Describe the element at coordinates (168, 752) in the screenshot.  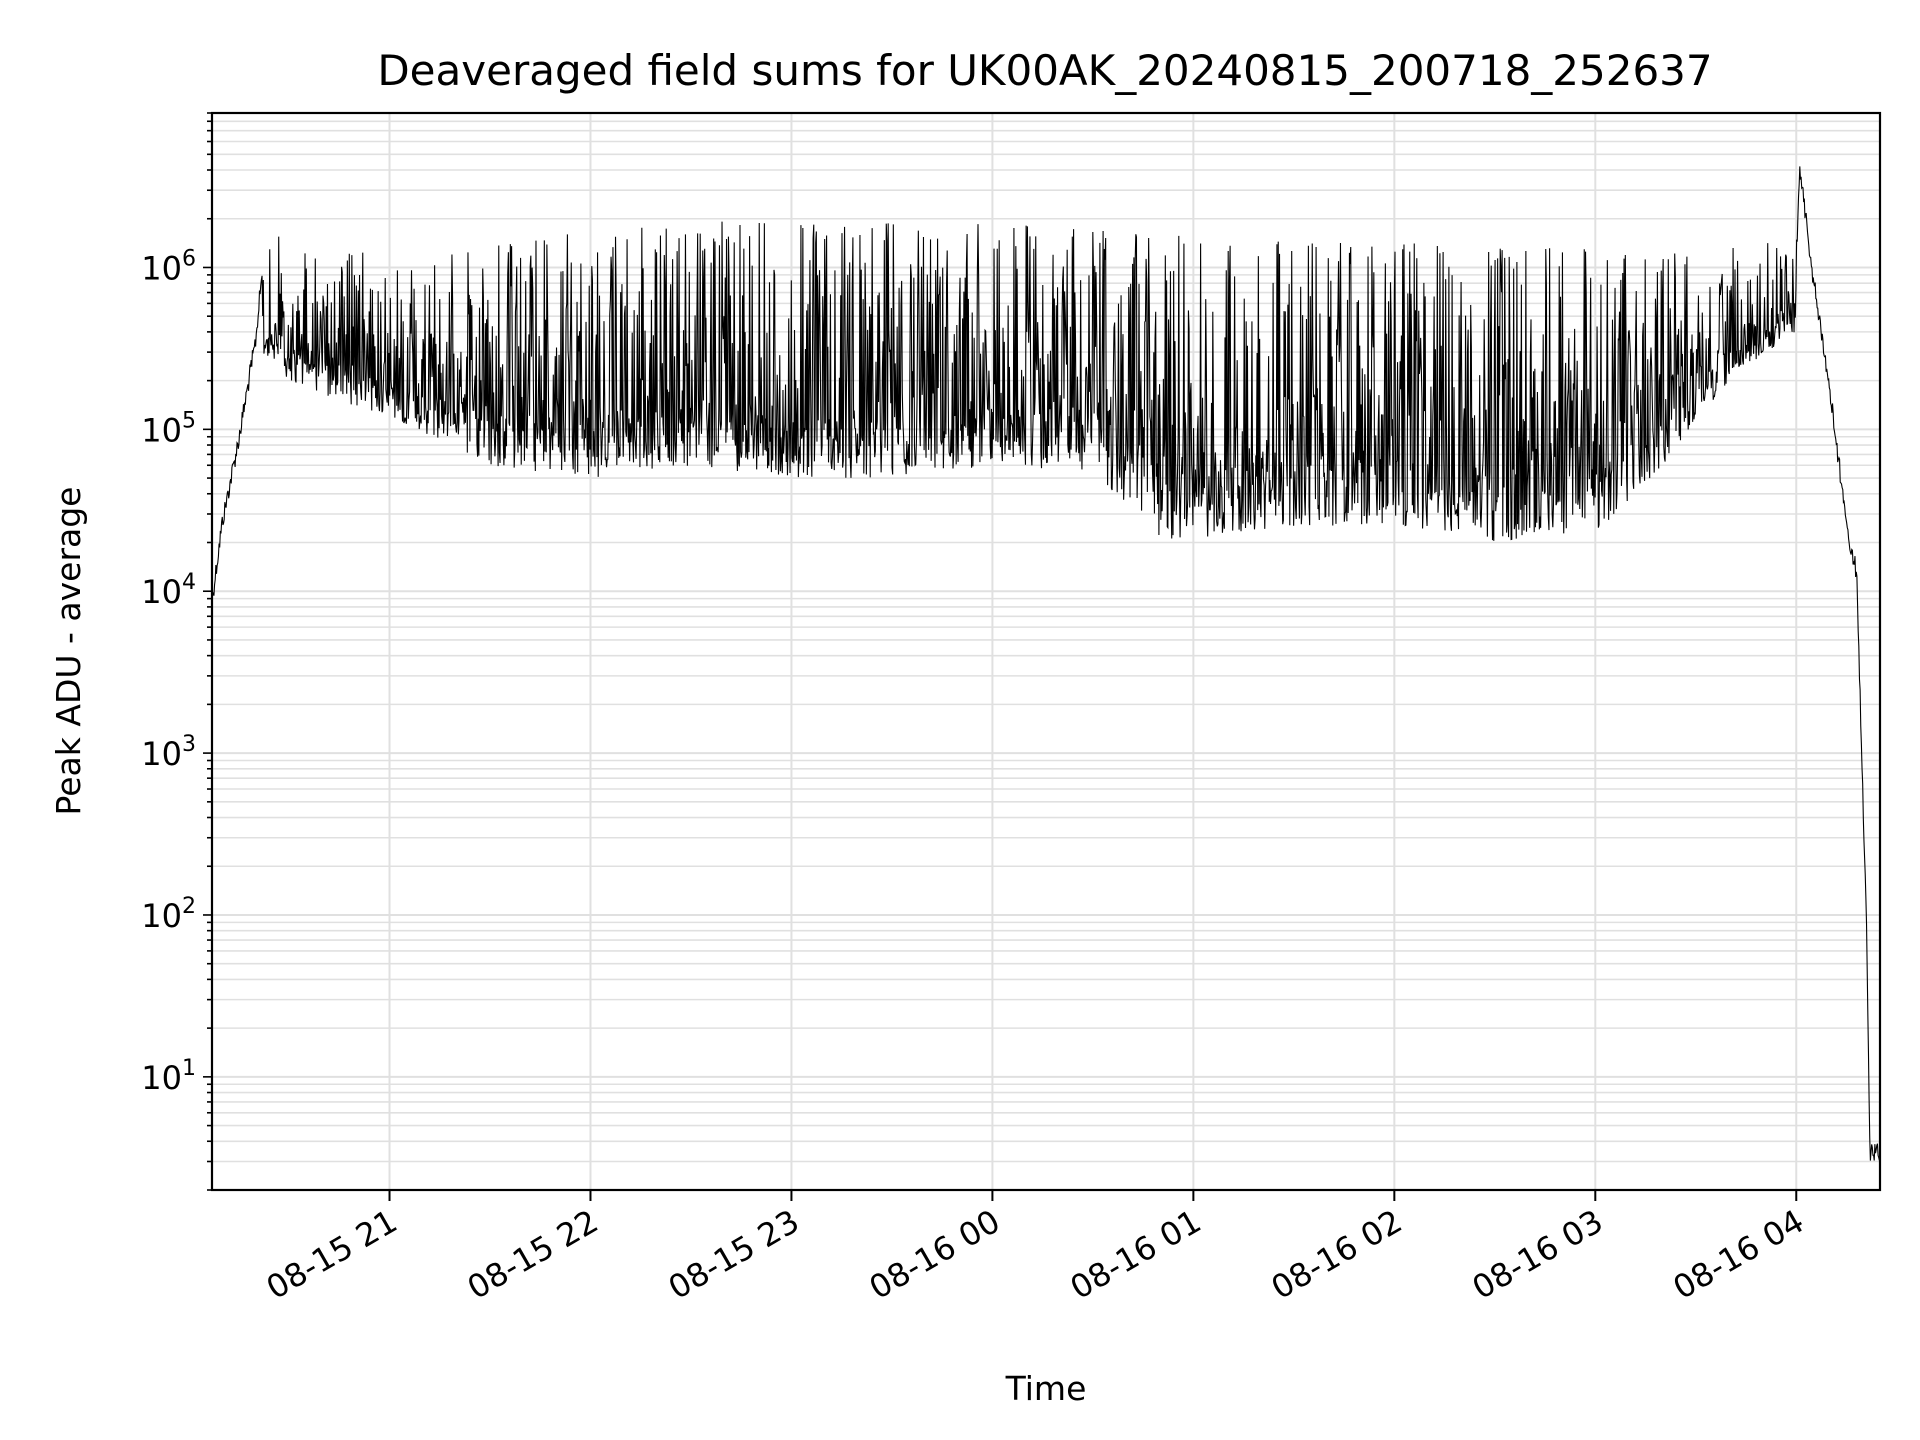
I see `y-tick-label: 103` at that location.